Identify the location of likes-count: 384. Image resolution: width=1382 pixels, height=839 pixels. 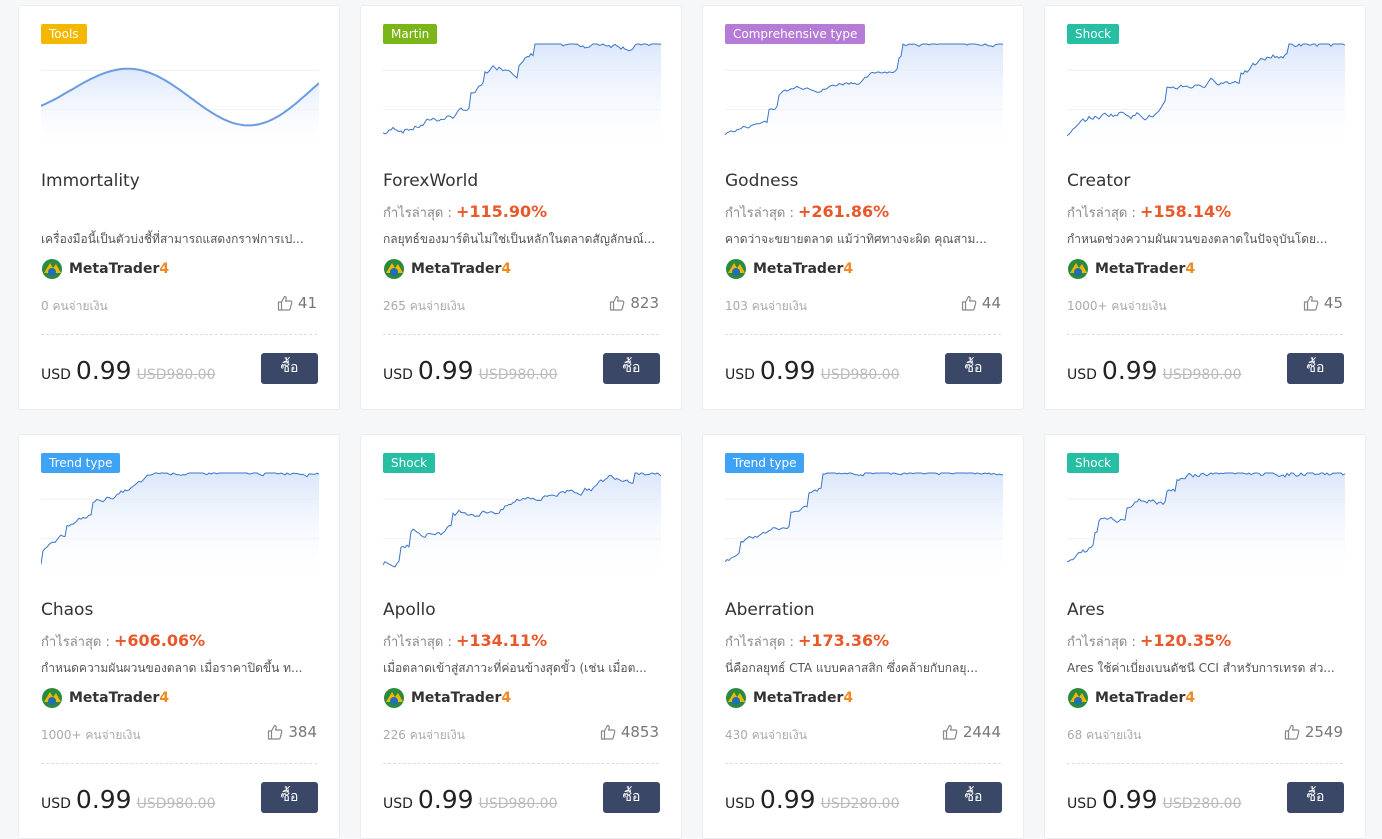
(302, 732).